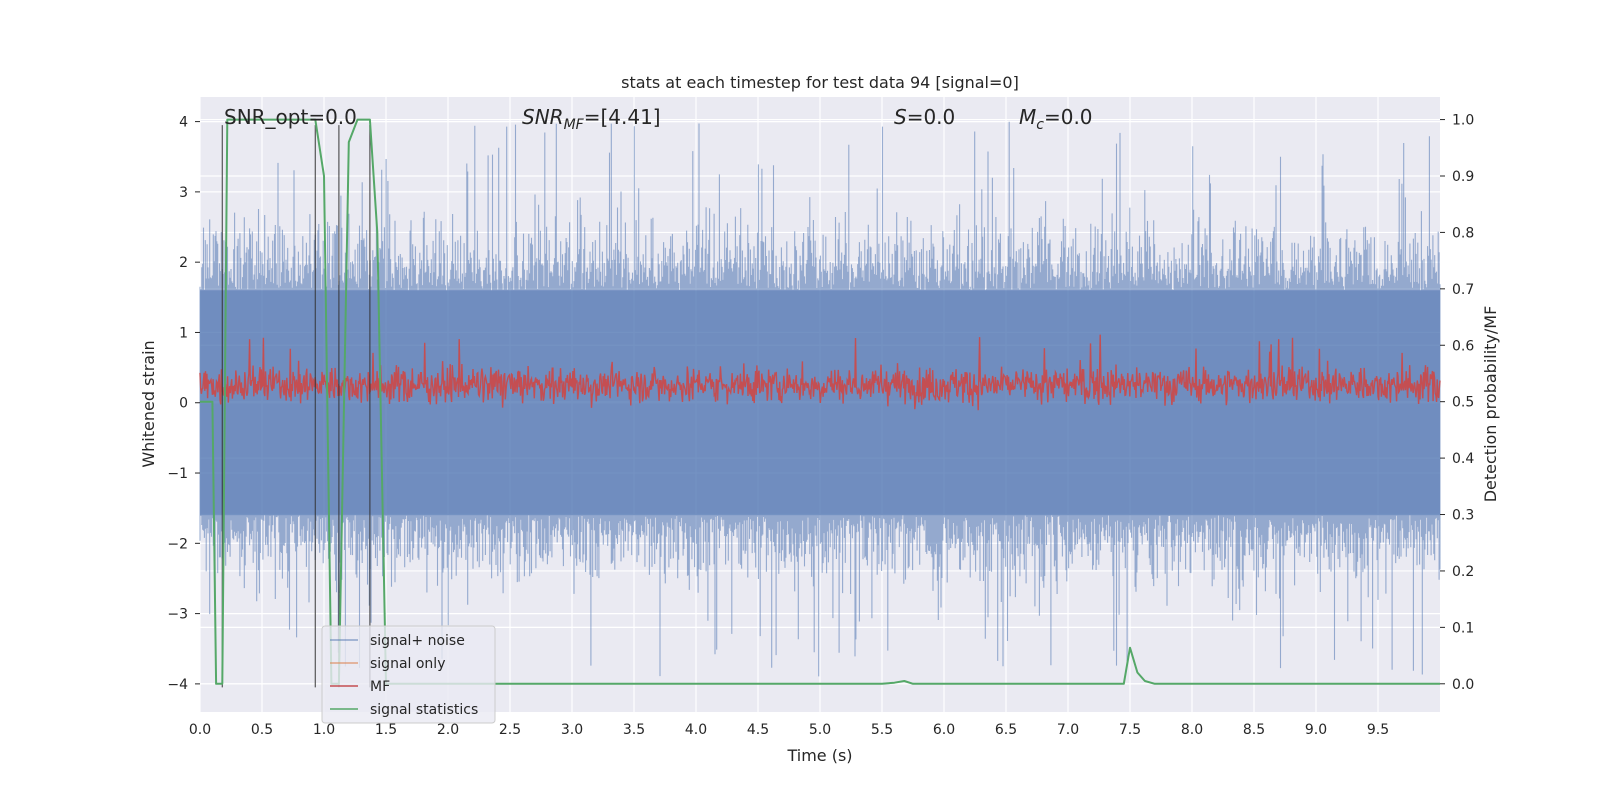 This screenshot has width=1600, height=800. I want to click on y-tick-label-left: 0, so click(183, 404).